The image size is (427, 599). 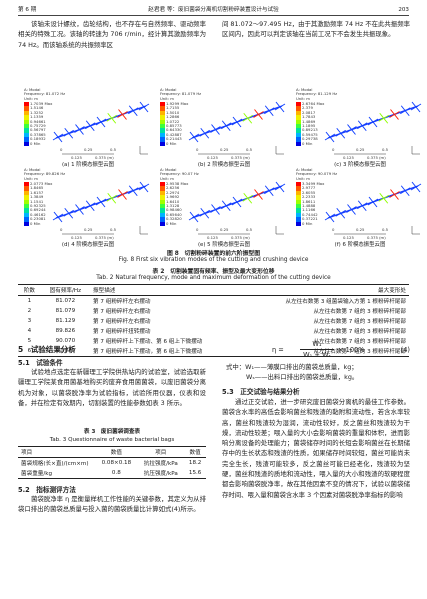 I want to click on table-header-cell: 固有频率/Hz, so click(x=65, y=291).